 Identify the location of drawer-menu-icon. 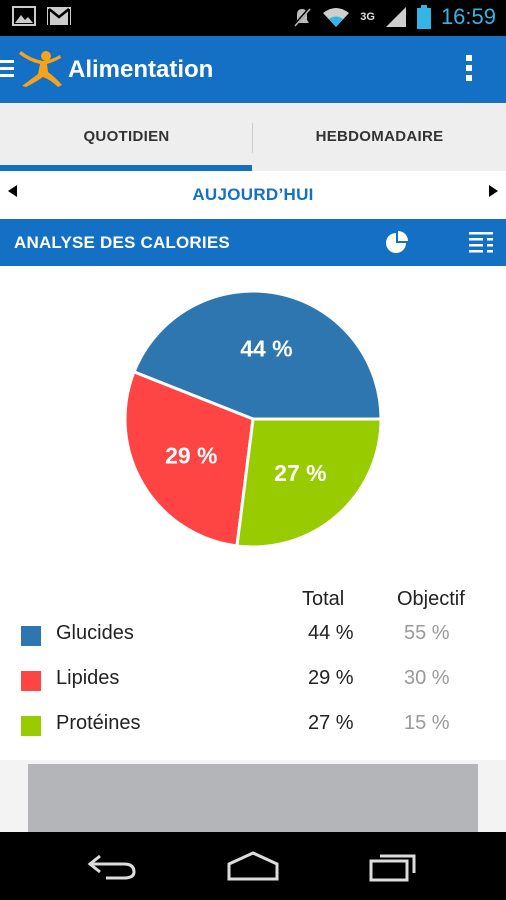
(7, 70).